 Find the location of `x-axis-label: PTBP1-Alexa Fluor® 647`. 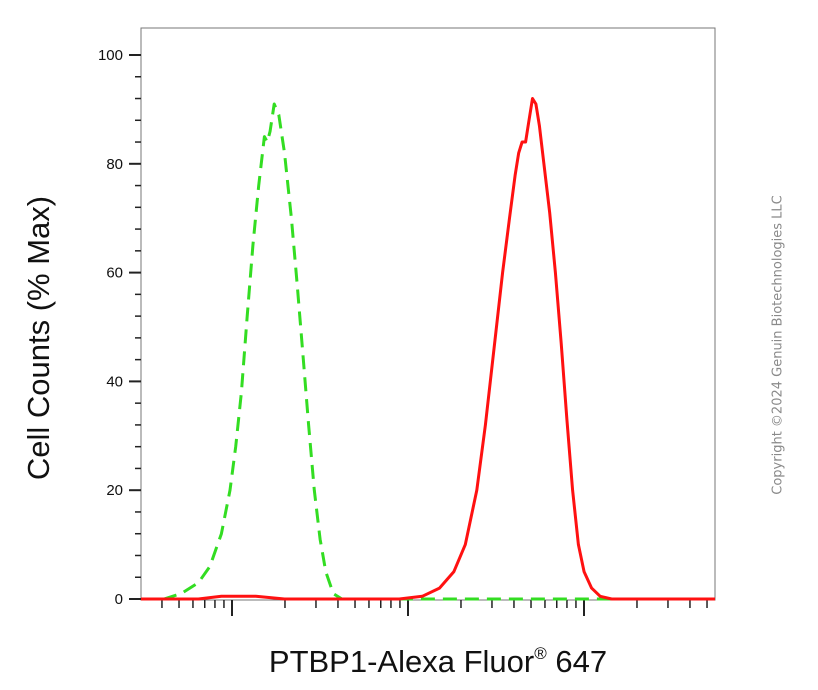

x-axis-label: PTBP1-Alexa Fluor® 647 is located at coordinates (438, 661).